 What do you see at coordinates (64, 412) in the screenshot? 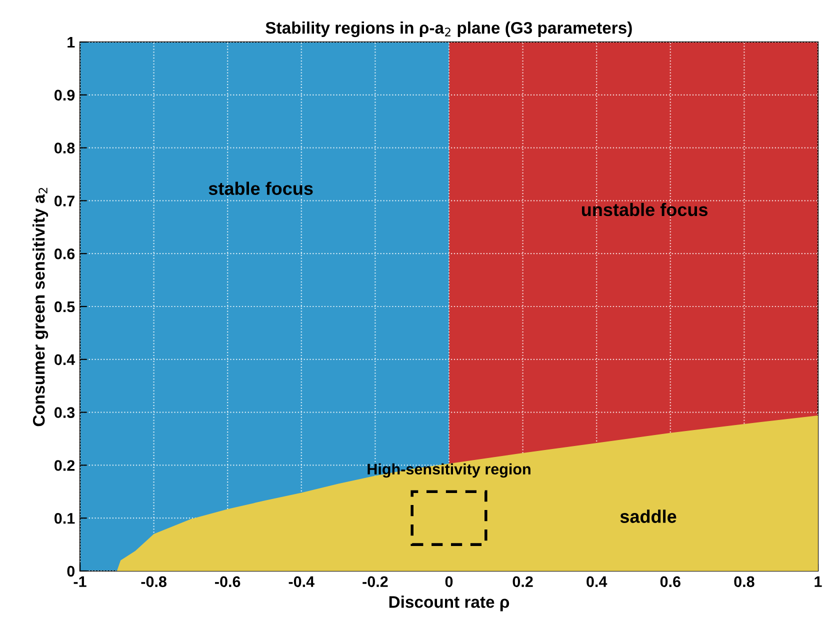
I see `y-tick-label: 0.3` at bounding box center [64, 412].